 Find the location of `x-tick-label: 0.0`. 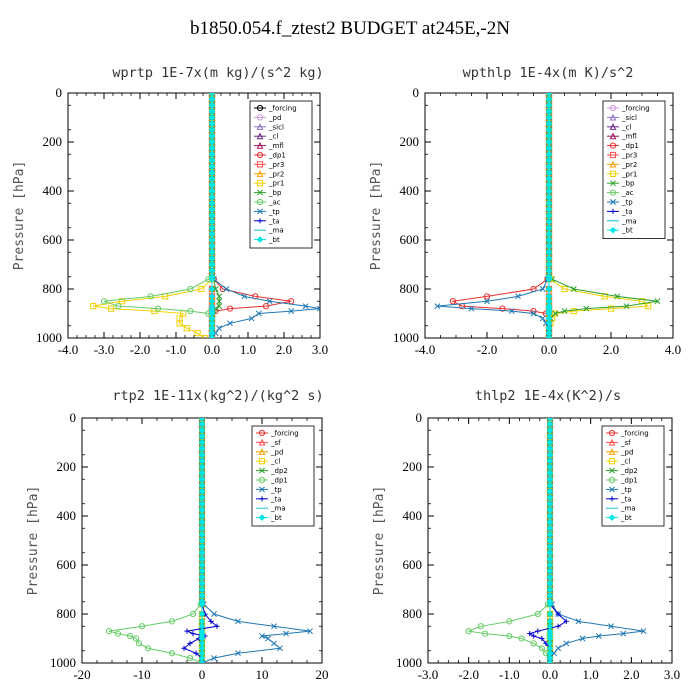

x-tick-label: 0.0 is located at coordinates (212, 349).